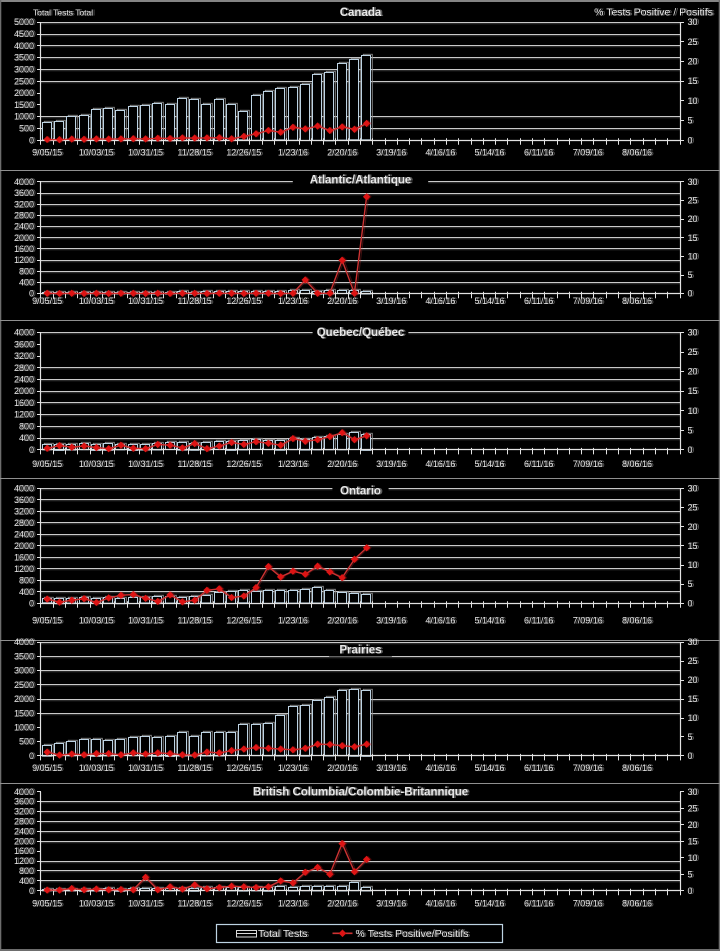  Describe the element at coordinates (98, 464) in the screenshot. I see `svg-text: 10/03/15` at that location.